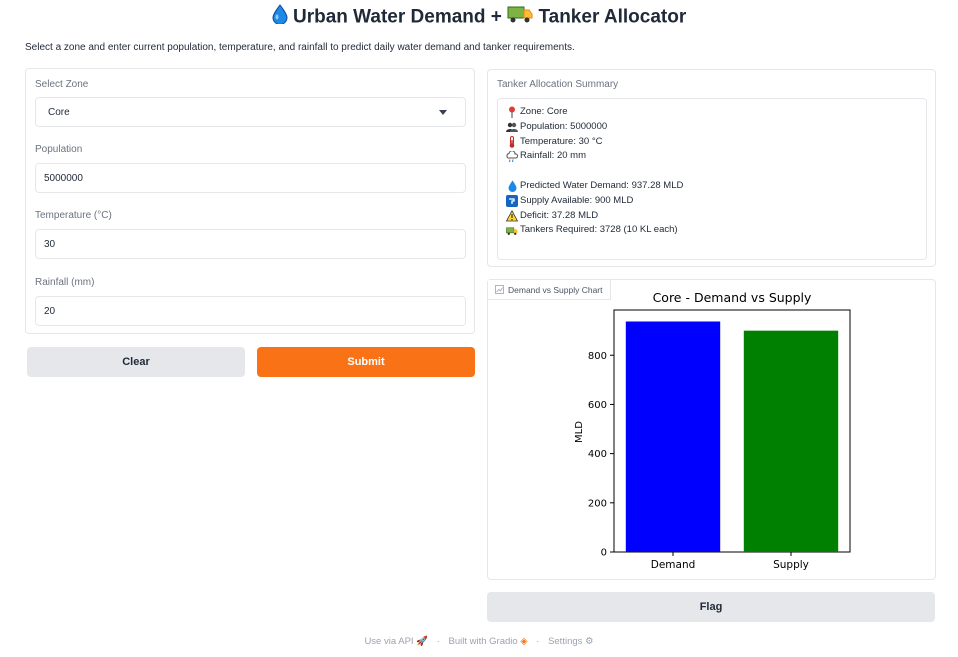 Image resolution: width=958 pixels, height=657 pixels. What do you see at coordinates (597, 356) in the screenshot?
I see `y-tick-label: 800` at bounding box center [597, 356].